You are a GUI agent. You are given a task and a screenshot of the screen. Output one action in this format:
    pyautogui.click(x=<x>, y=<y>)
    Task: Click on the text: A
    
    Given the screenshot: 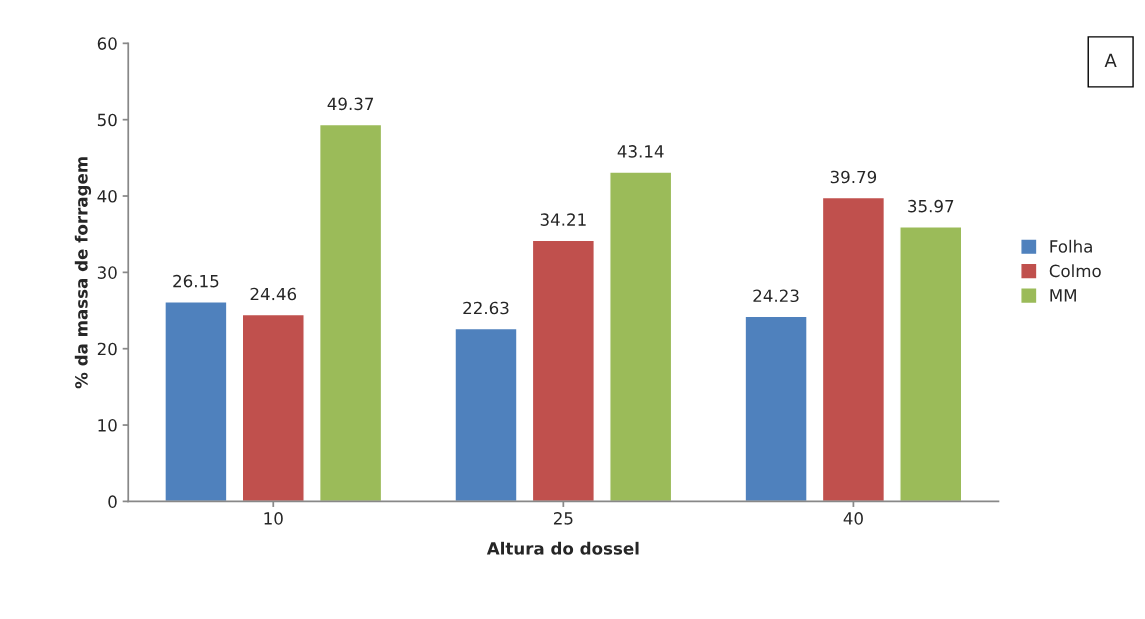 What is the action you would take?
    pyautogui.click(x=1110, y=60)
    